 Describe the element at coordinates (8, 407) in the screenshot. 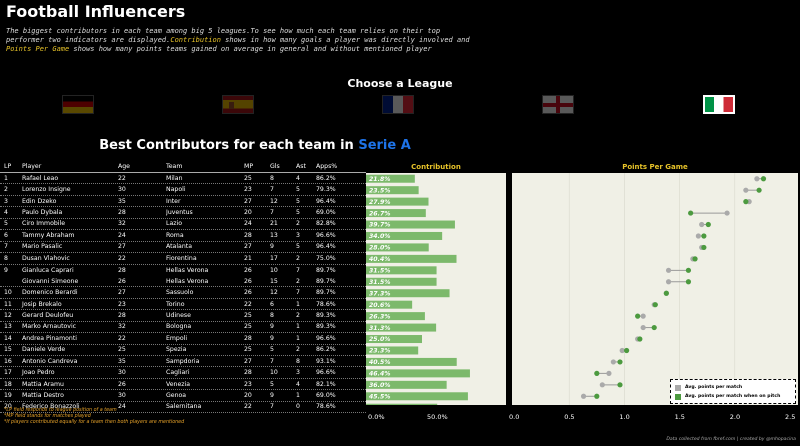

I see `cell-lp: 20` at that location.